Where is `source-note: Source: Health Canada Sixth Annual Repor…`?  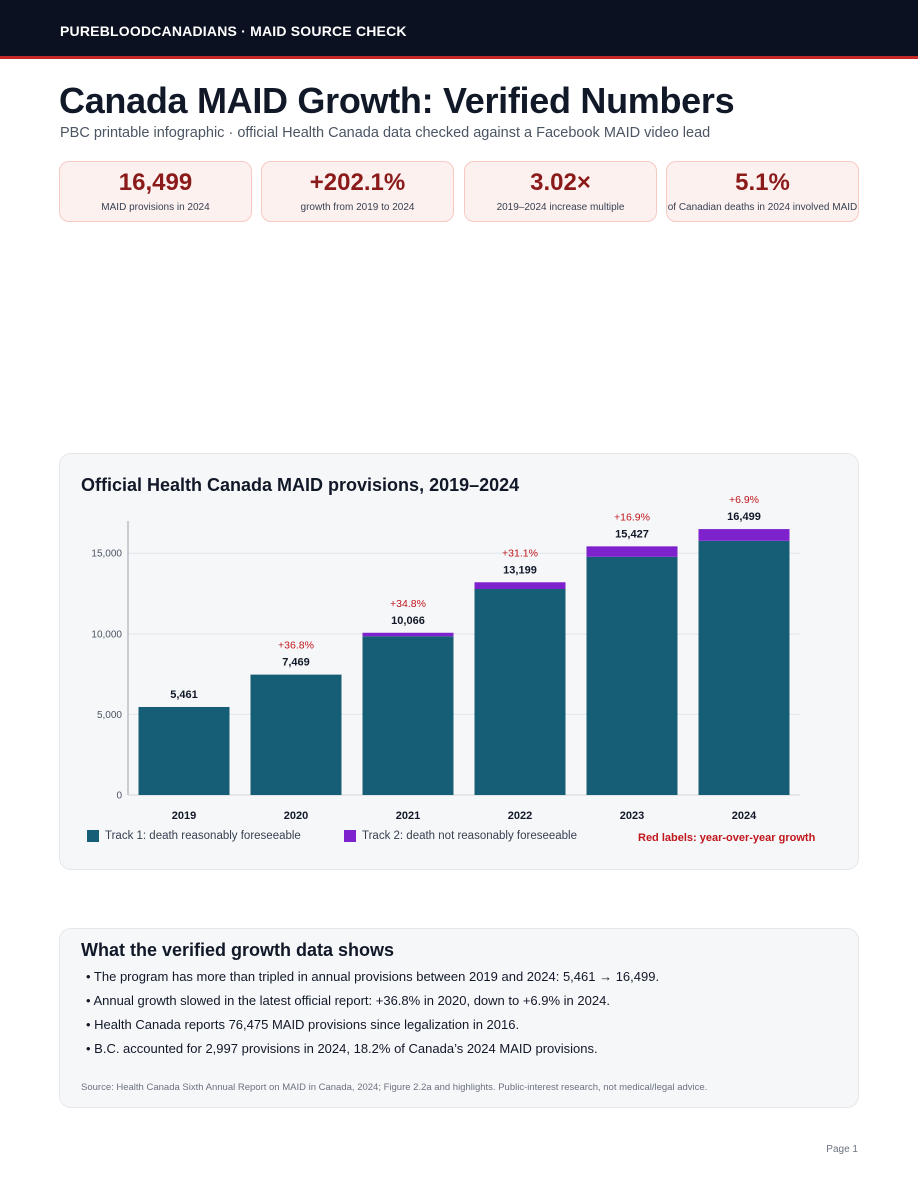
source-note: Source: Health Canada Sixth Annual Repor… is located at coordinates (394, 1087).